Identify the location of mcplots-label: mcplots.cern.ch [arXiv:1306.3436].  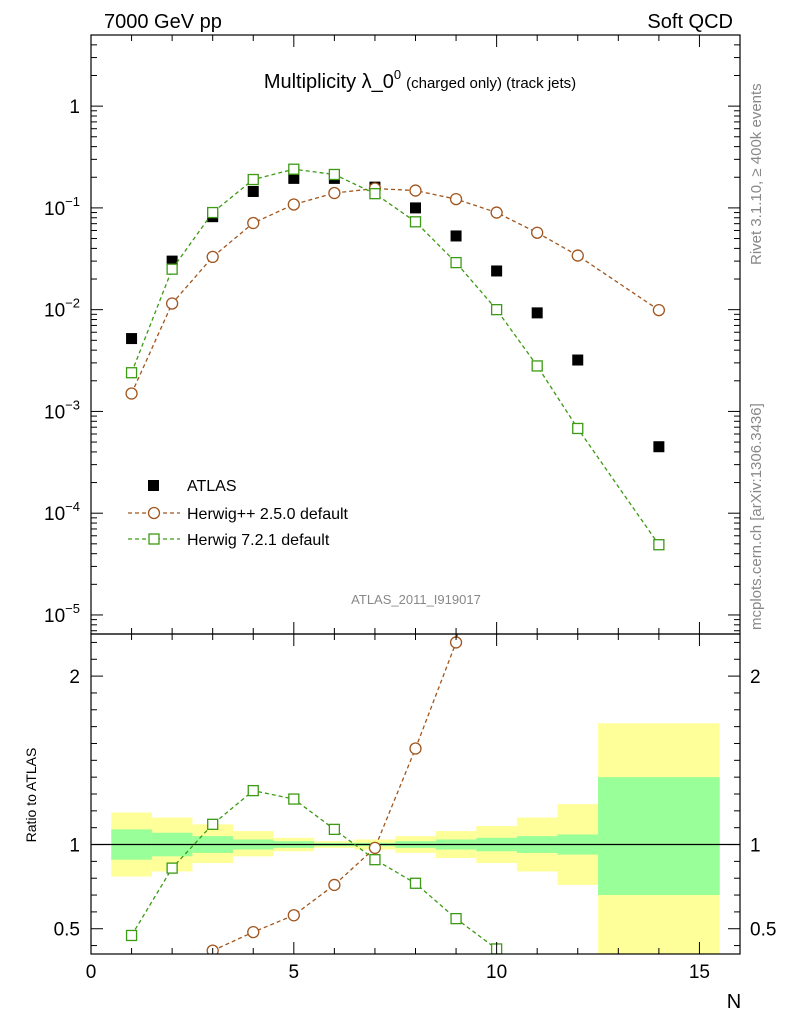
(756, 516).